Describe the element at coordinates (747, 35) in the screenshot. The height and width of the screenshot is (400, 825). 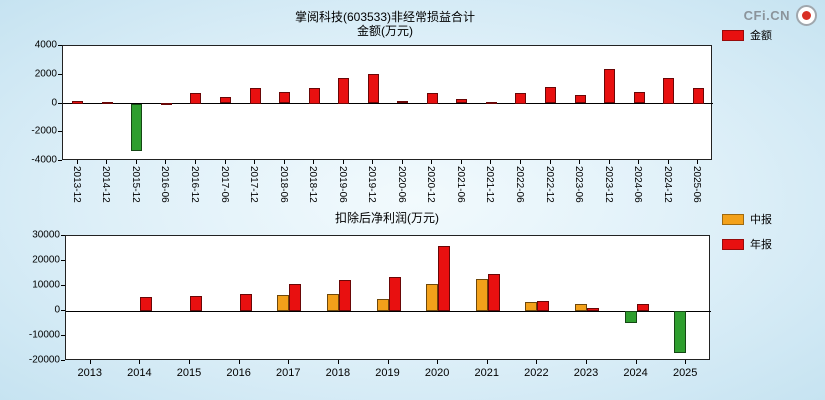
I see `top-chart-legend: 金额` at that location.